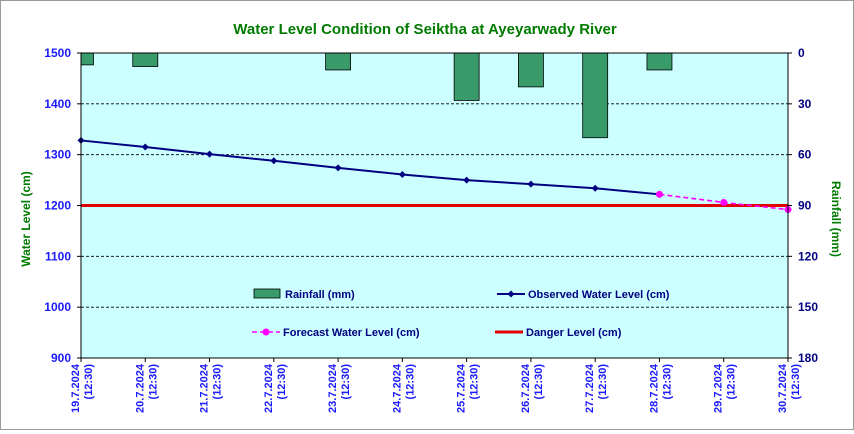 This screenshot has height=434, width=854. Describe the element at coordinates (801, 53) in the screenshot. I see `y2-tick-label: 0` at that location.